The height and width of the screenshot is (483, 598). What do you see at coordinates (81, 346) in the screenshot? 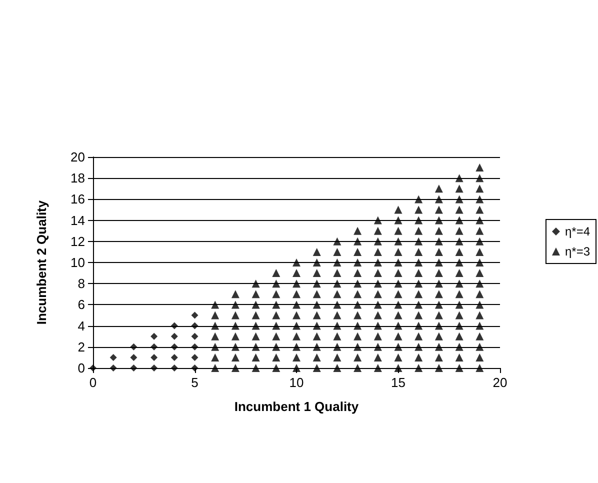
I see `y-tick-label: 2` at bounding box center [81, 346].